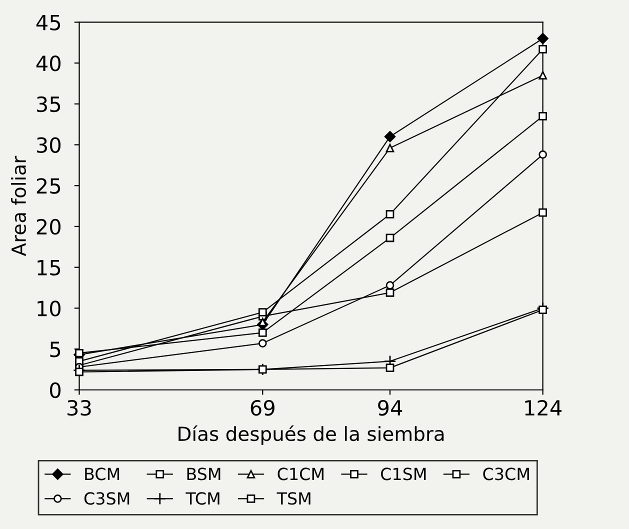  What do you see at coordinates (506, 474) in the screenshot?
I see `legend-label: C3CM` at bounding box center [506, 474].